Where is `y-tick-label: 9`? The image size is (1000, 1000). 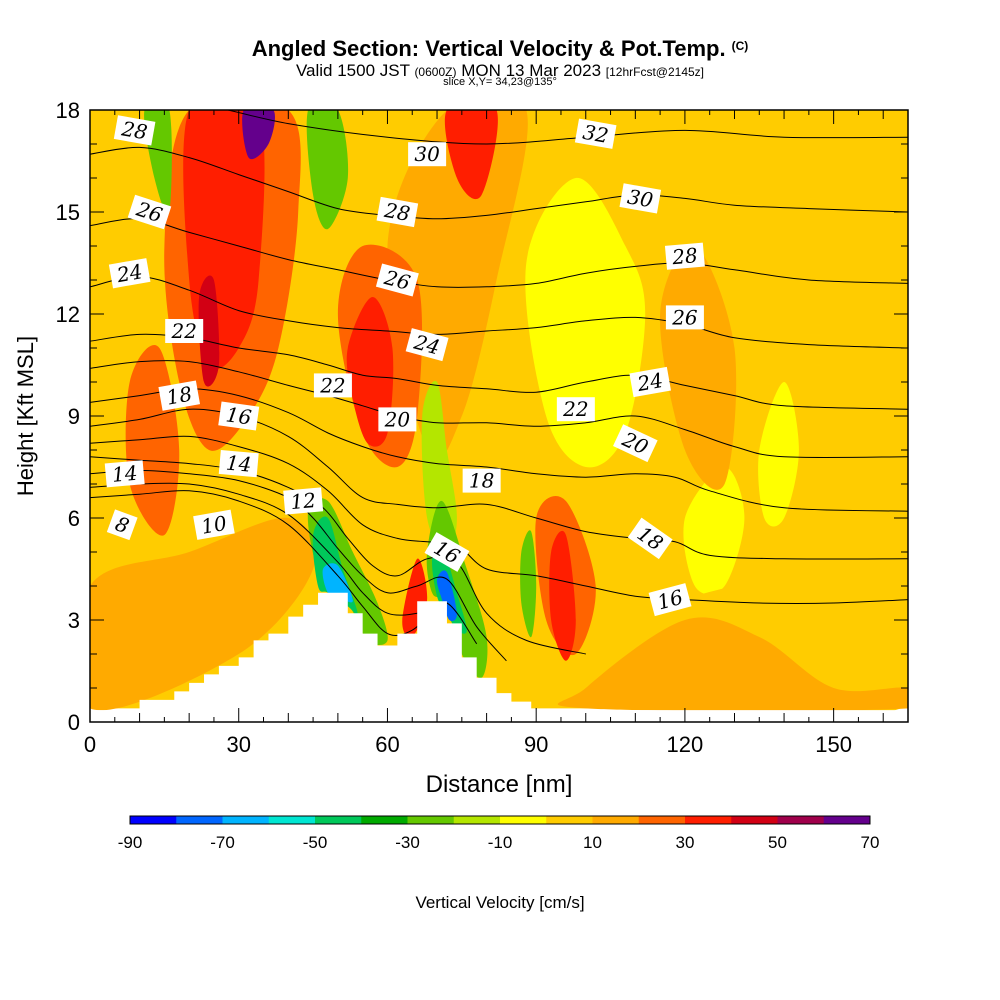 y-tick-label: 9 is located at coordinates (74, 416).